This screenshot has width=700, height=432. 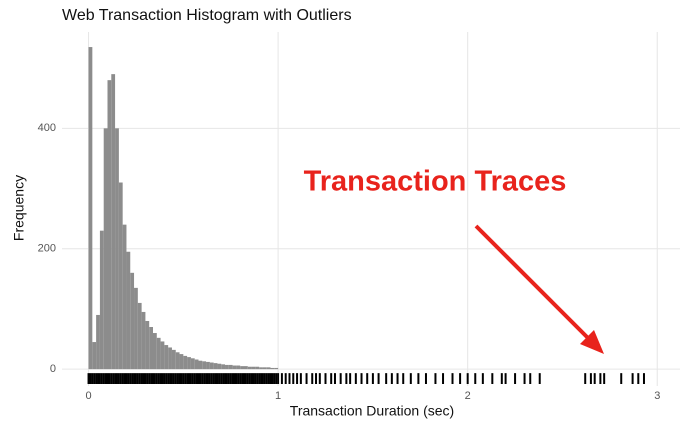 I want to click on x-tick-label: 1, so click(x=278, y=396).